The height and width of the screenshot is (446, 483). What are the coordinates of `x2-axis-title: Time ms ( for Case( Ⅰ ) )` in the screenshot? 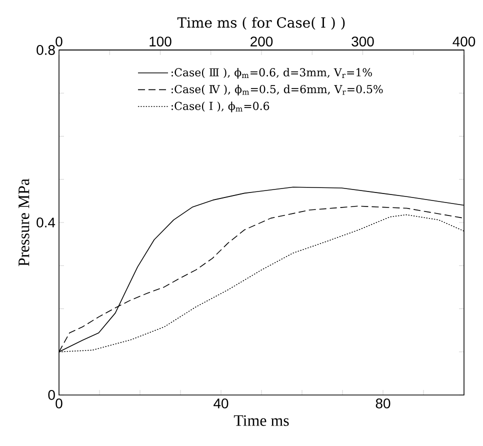 It's located at (261, 23).